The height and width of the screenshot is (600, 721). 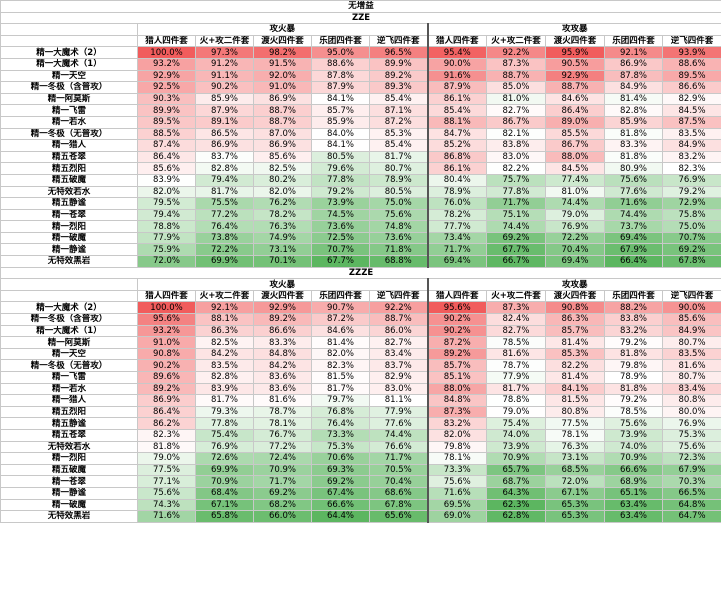 What do you see at coordinates (575, 180) in the screenshot?
I see `value-cell: 77.4%` at bounding box center [575, 180].